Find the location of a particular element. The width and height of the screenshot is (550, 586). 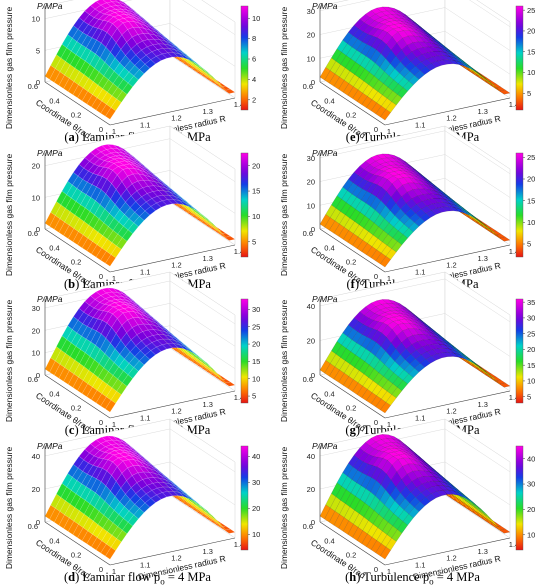

caption-text: Turbulence p is located at coordinates (396, 576).